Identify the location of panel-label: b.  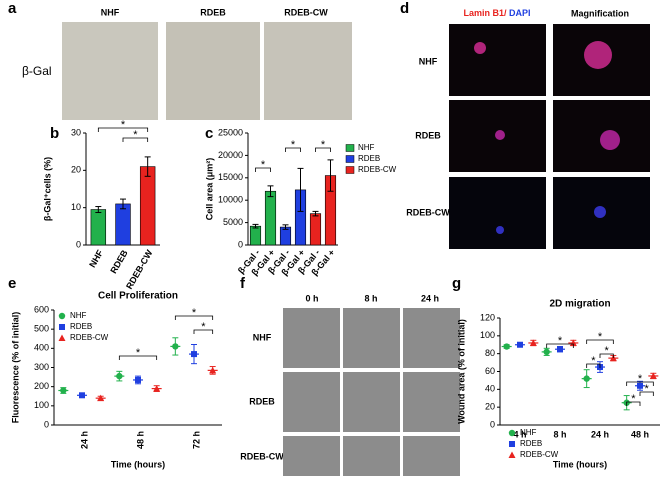
(54, 133).